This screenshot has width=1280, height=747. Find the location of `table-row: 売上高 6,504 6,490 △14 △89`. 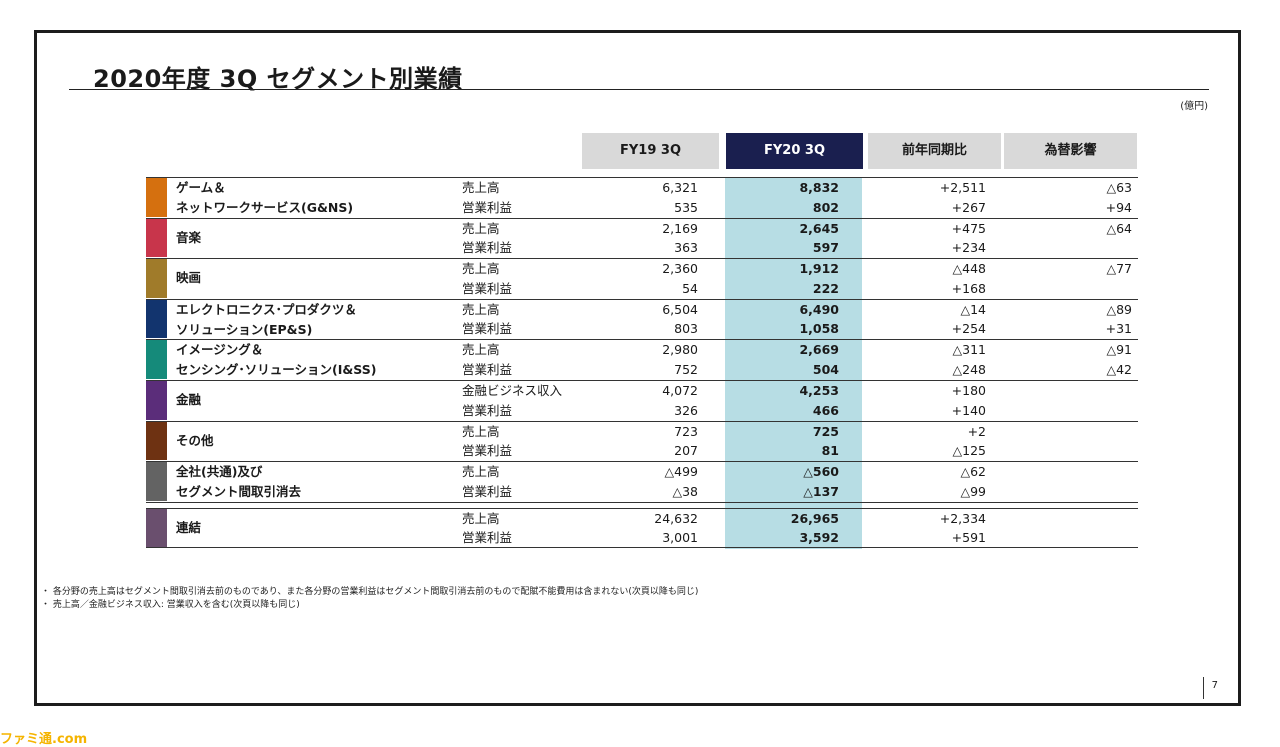

table-row: 売上高 6,504 6,490 △14 △89 is located at coordinates (642, 310).